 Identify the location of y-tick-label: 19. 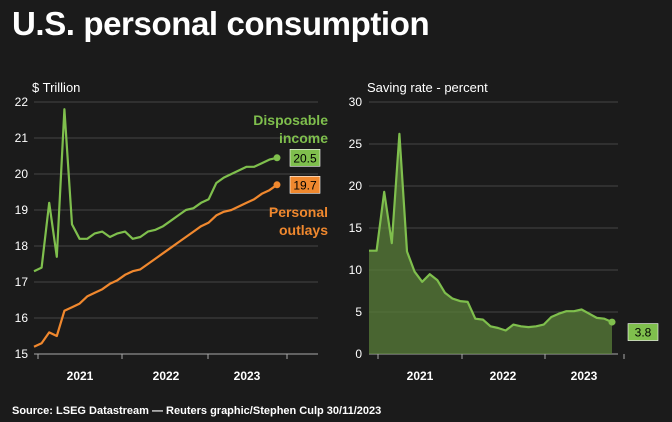
(22, 210).